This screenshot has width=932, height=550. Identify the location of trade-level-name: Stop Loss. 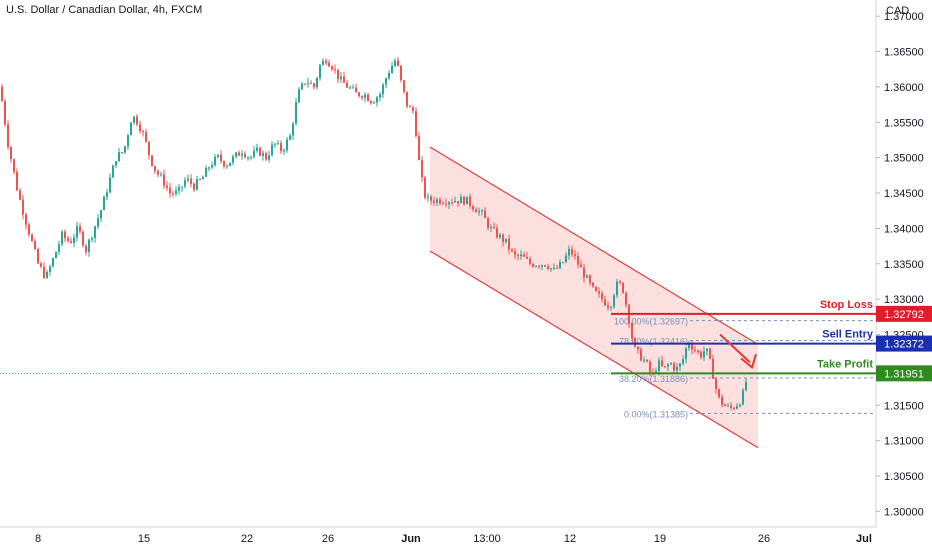
(846, 305).